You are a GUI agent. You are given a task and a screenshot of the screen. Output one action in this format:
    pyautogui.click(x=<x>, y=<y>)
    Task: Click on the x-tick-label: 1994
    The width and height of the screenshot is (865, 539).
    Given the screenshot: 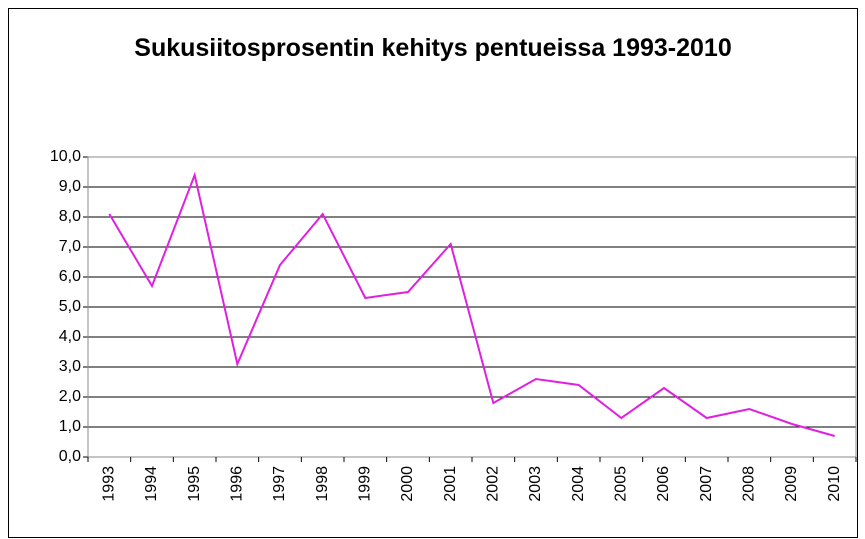 What is the action you would take?
    pyautogui.click(x=151, y=484)
    